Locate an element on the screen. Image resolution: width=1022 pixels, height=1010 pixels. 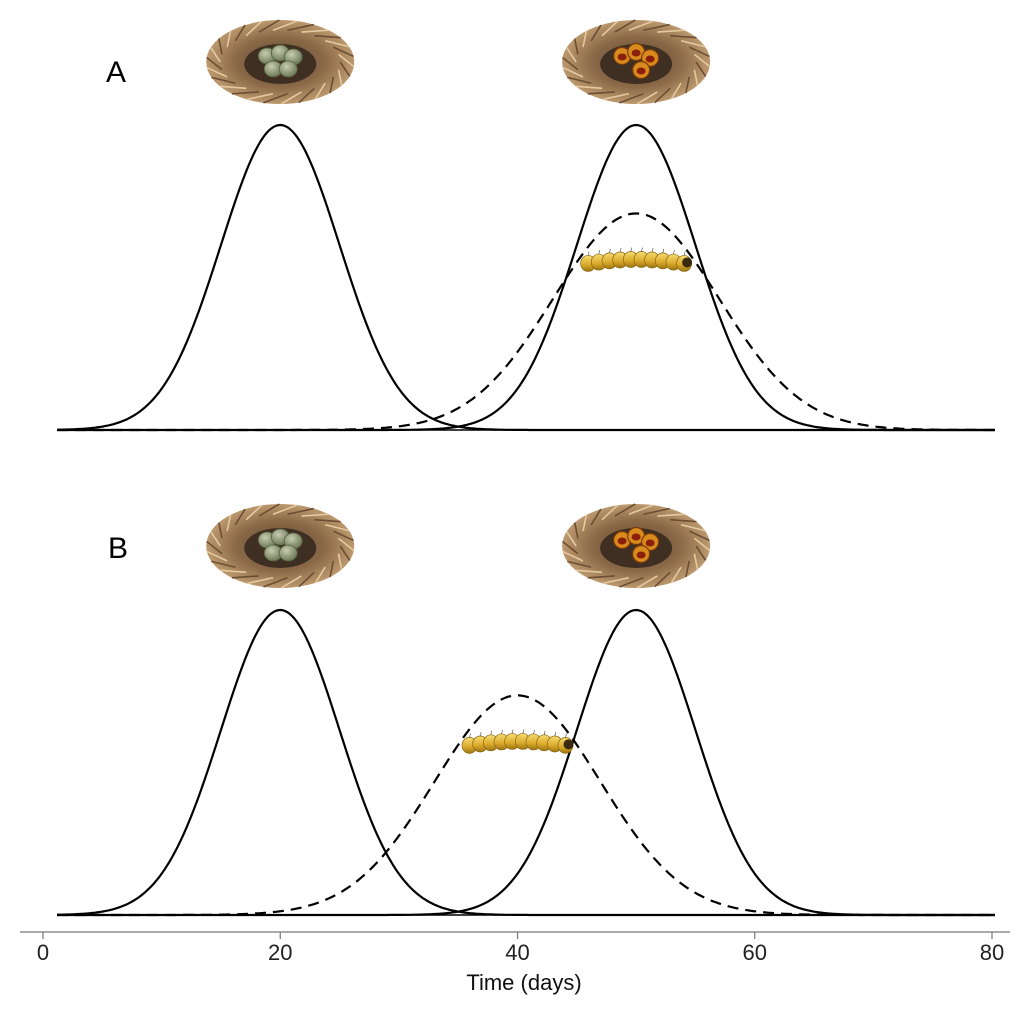
x-tick-label: 60 is located at coordinates (755, 952).